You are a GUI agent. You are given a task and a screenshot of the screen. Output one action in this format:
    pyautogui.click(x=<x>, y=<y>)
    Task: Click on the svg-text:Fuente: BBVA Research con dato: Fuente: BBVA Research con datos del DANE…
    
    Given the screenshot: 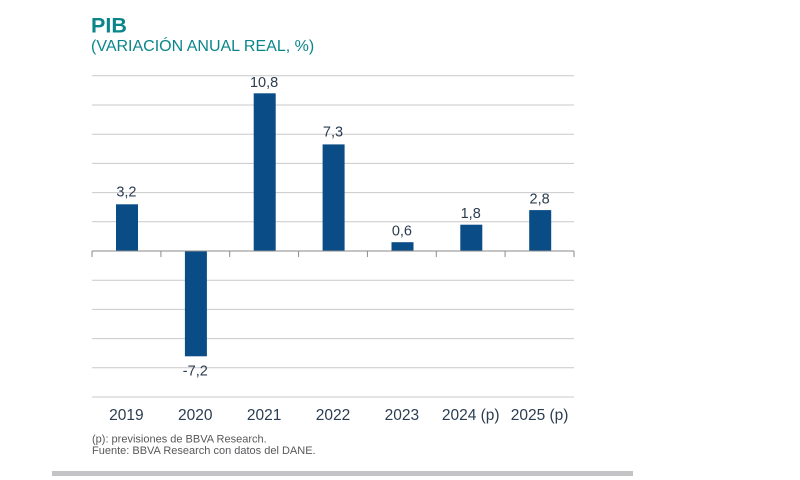 What is the action you would take?
    pyautogui.click(x=204, y=451)
    